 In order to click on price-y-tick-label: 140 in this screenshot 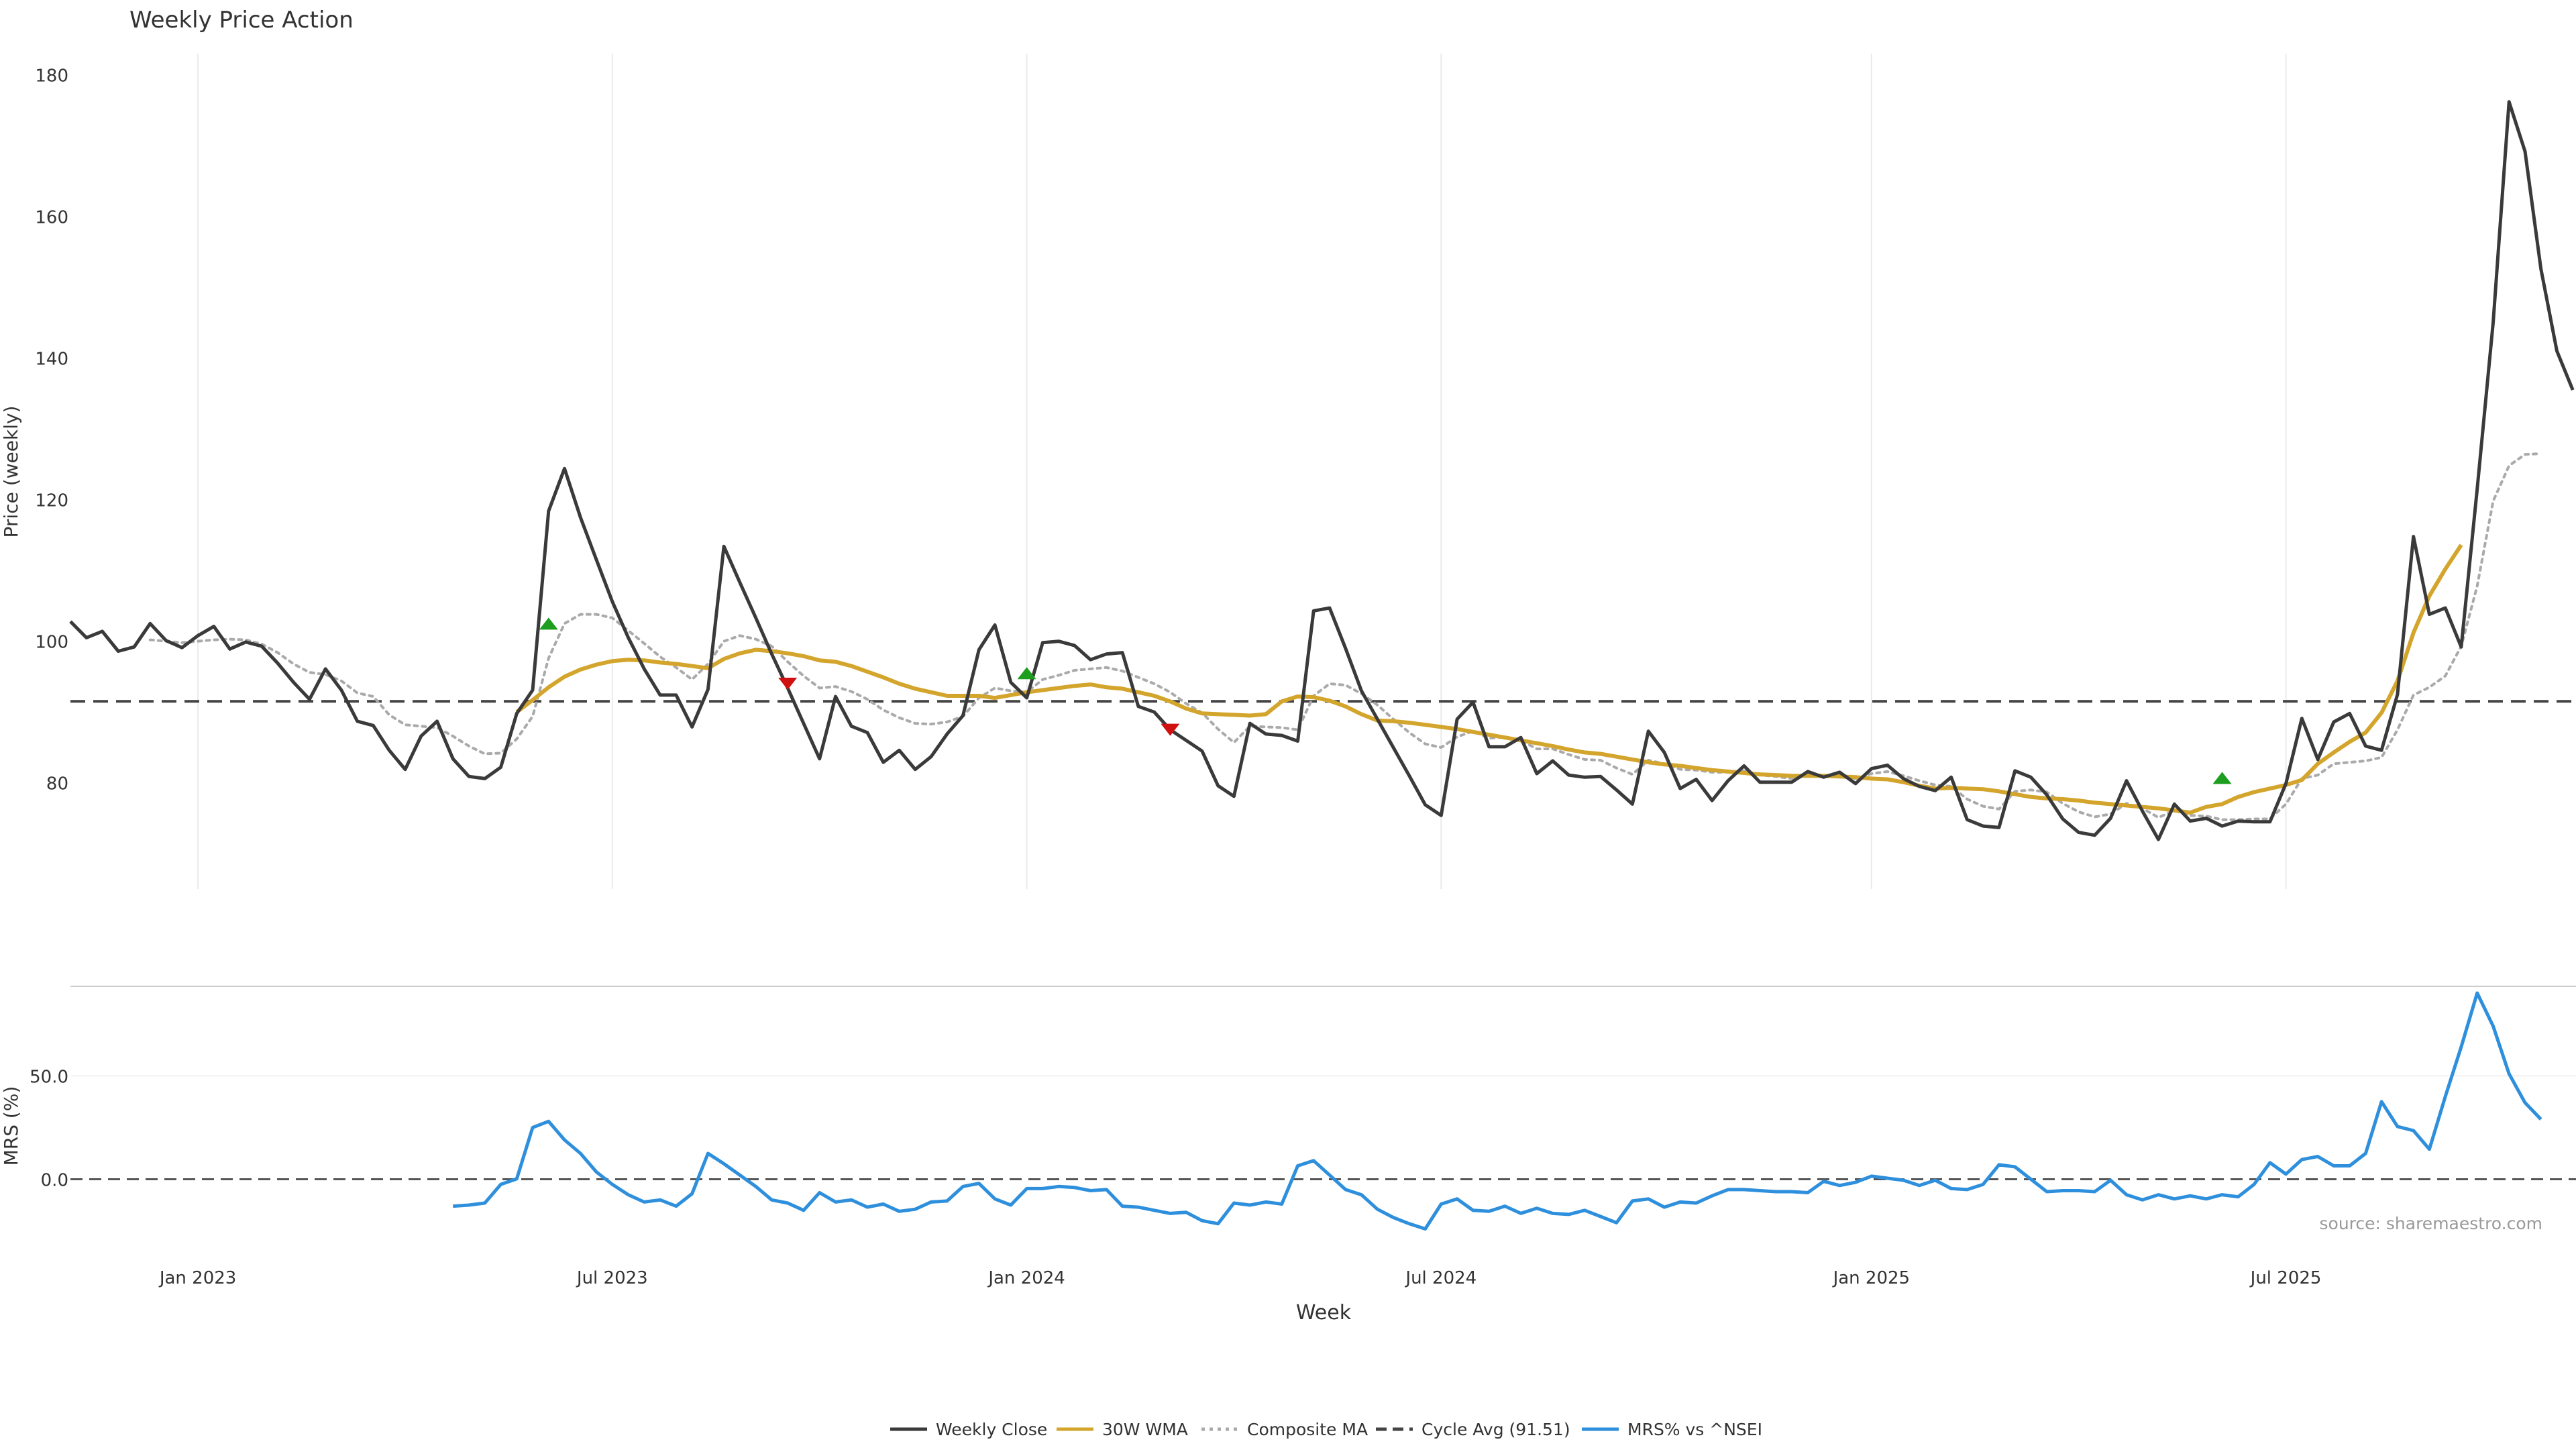, I will do `click(51, 360)`.